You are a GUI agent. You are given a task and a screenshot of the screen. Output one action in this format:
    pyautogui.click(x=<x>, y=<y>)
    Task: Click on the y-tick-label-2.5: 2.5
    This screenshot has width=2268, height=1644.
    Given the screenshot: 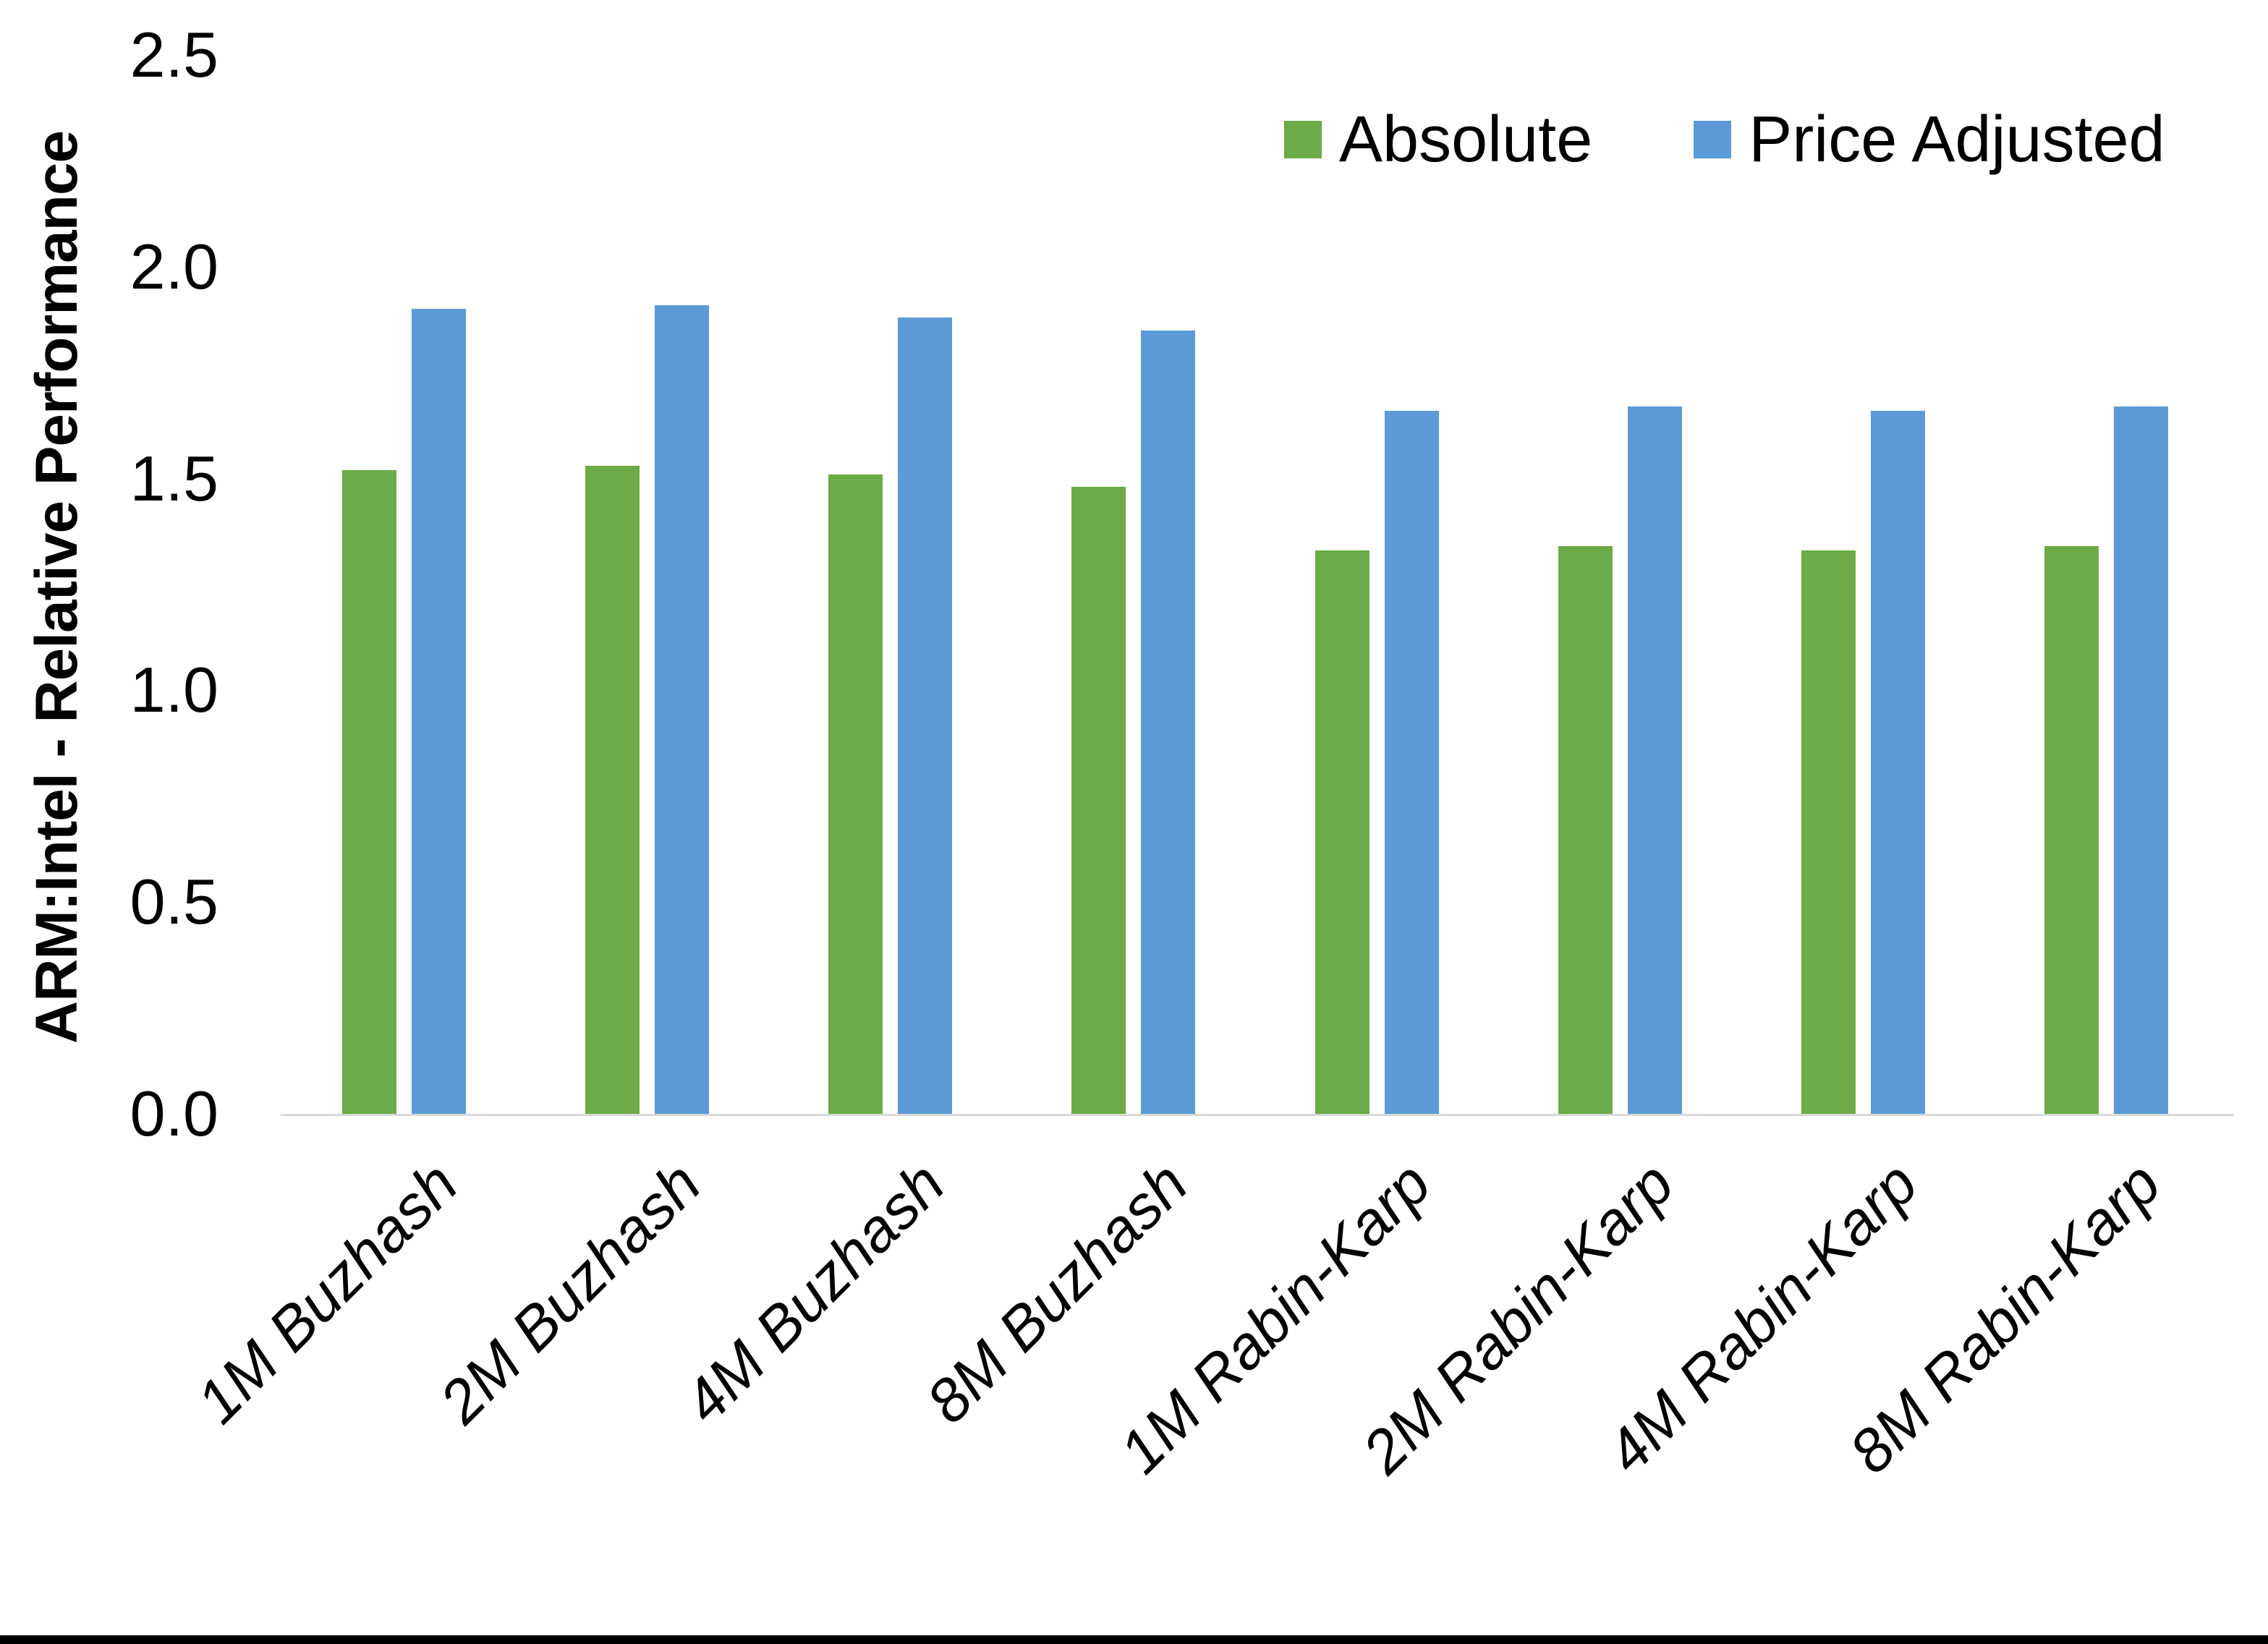 What is the action you would take?
    pyautogui.click(x=173, y=54)
    